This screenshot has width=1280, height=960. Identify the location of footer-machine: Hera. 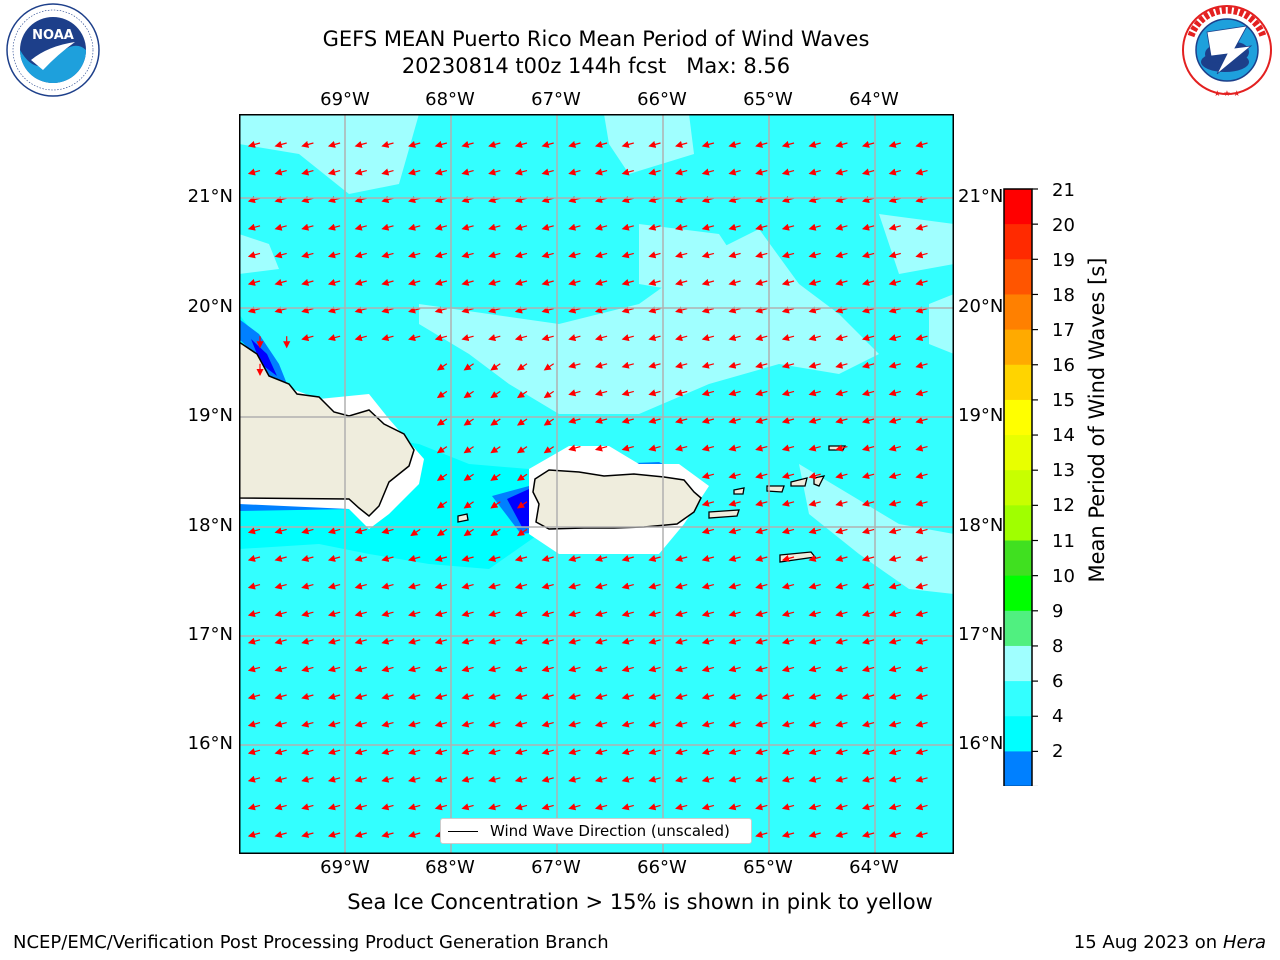
(1244, 942).